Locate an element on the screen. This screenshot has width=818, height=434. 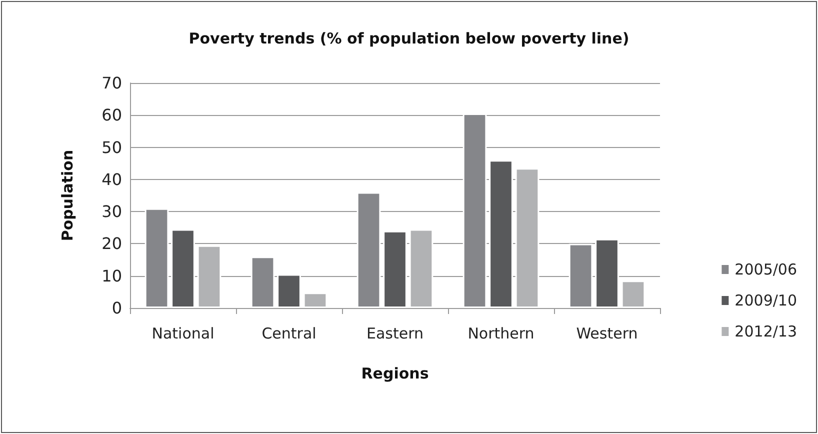
y-tick-label: 10 is located at coordinates (112, 276).